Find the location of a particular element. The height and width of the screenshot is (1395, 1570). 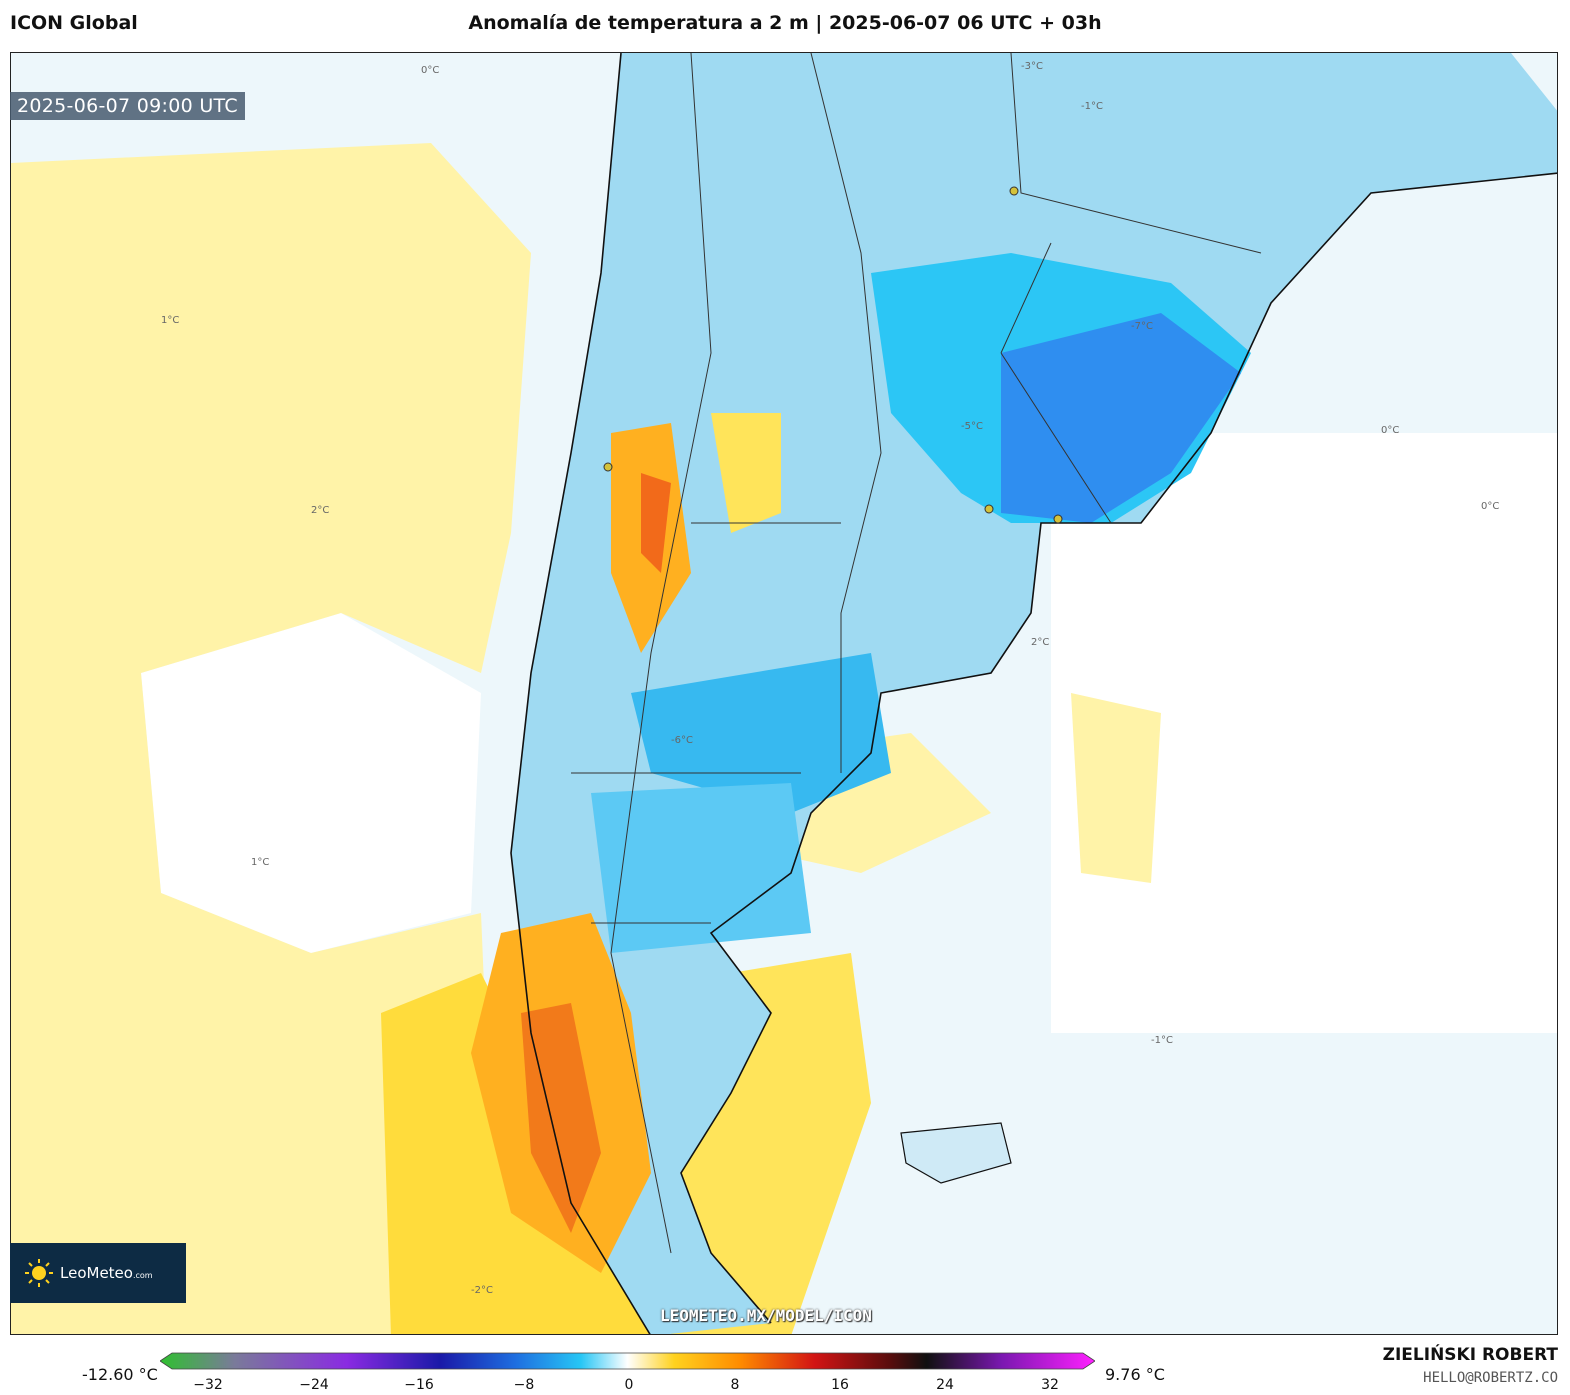

colorbar-tick: 32 is located at coordinates (1050, 1385).